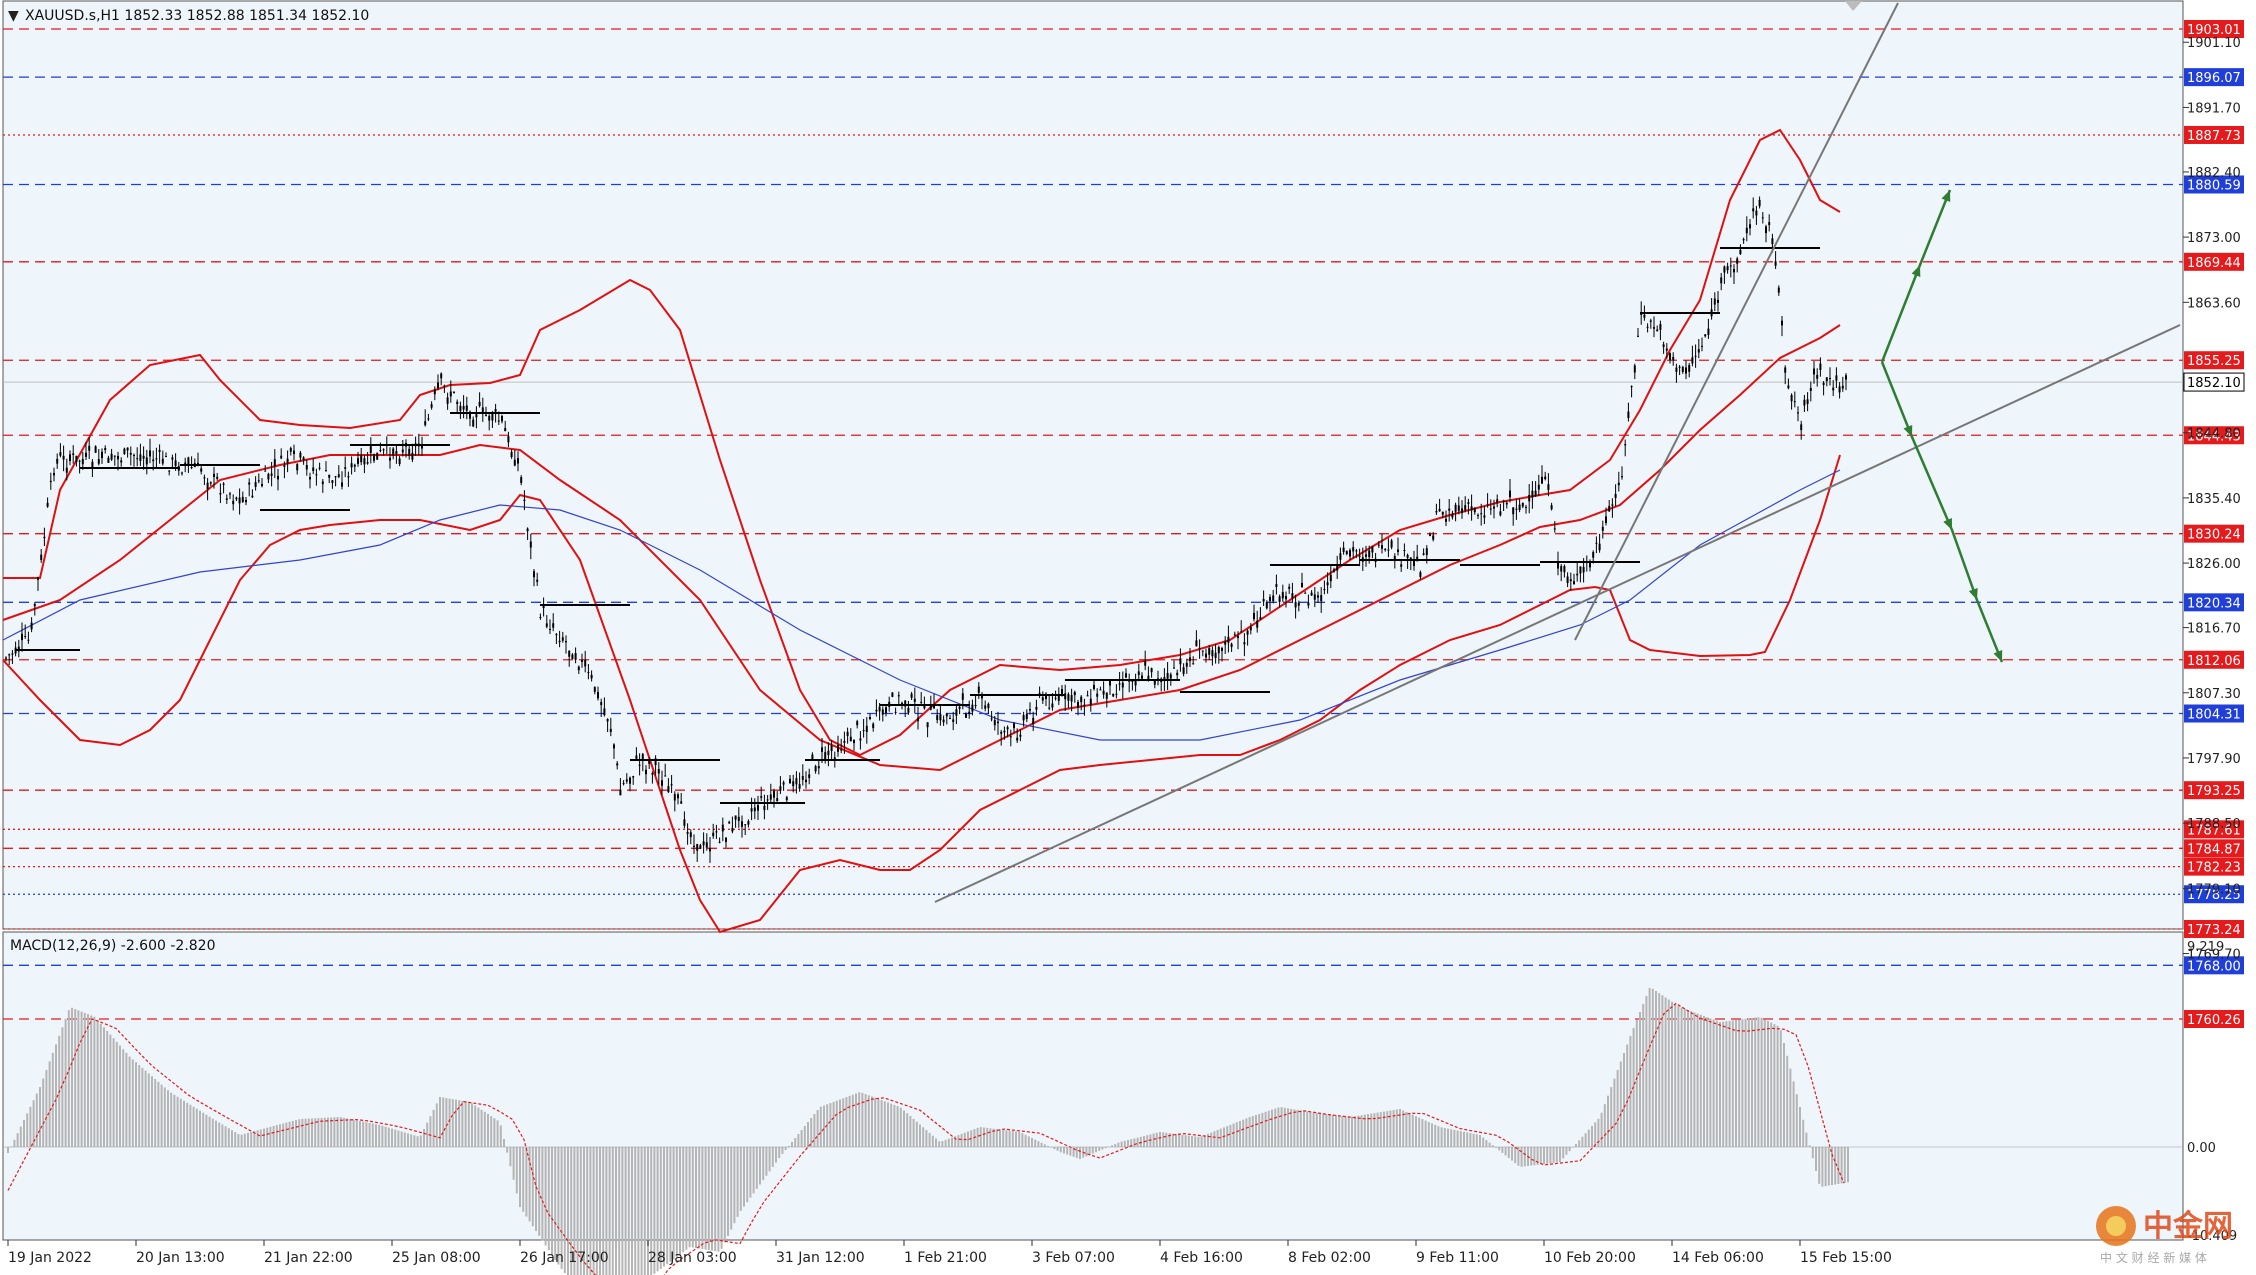 The width and height of the screenshot is (2256, 1275). What do you see at coordinates (2214, 499) in the screenshot?
I see `price-tick-label: 1835.40` at bounding box center [2214, 499].